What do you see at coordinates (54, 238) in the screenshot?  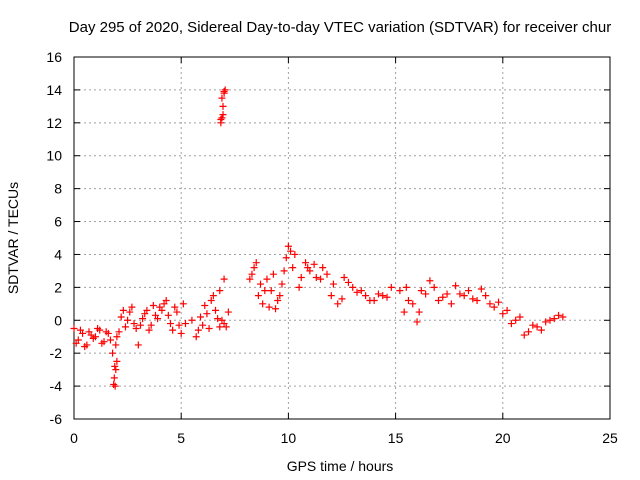 I see `y-tick-labels: -6 -4 -2 0 2 4 6 8 10 12 14 16` at bounding box center [54, 238].